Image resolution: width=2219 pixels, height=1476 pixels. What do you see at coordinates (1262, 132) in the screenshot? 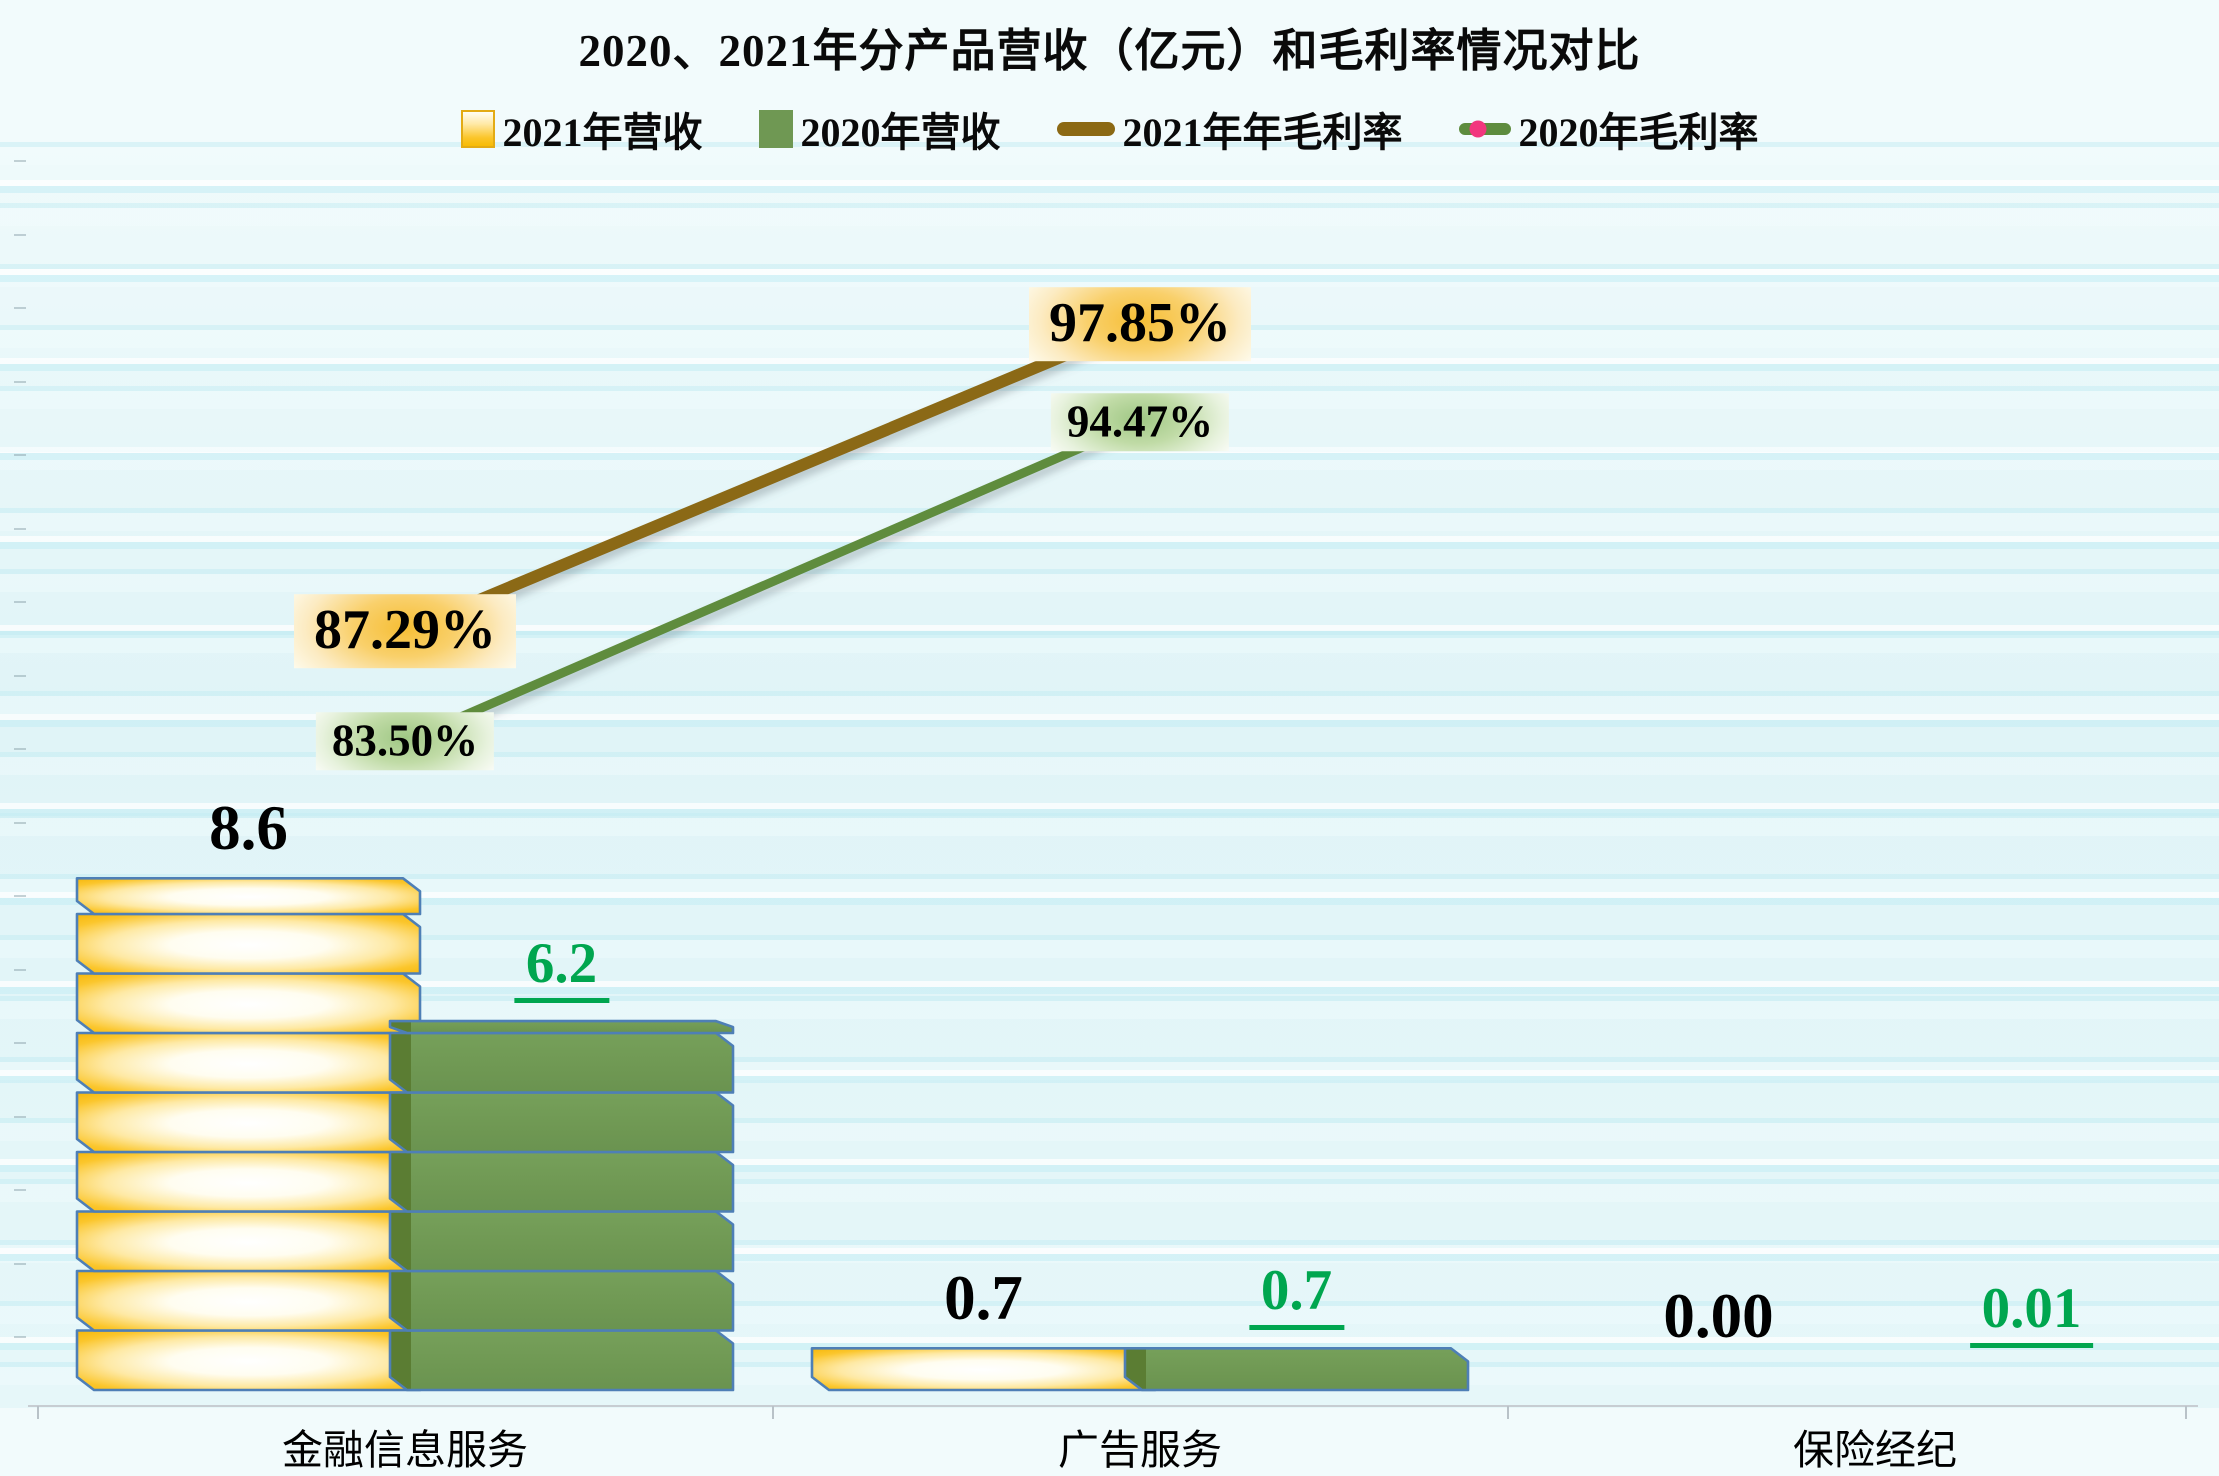
I see `legend-label: 2021年年毛利率` at bounding box center [1262, 132].